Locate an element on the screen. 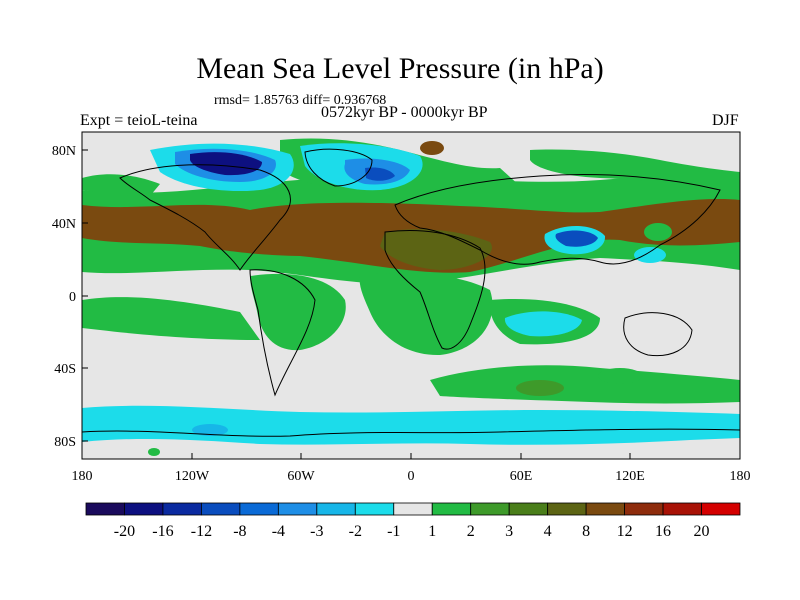  lat-tick-label: 80N is located at coordinates (64, 151).